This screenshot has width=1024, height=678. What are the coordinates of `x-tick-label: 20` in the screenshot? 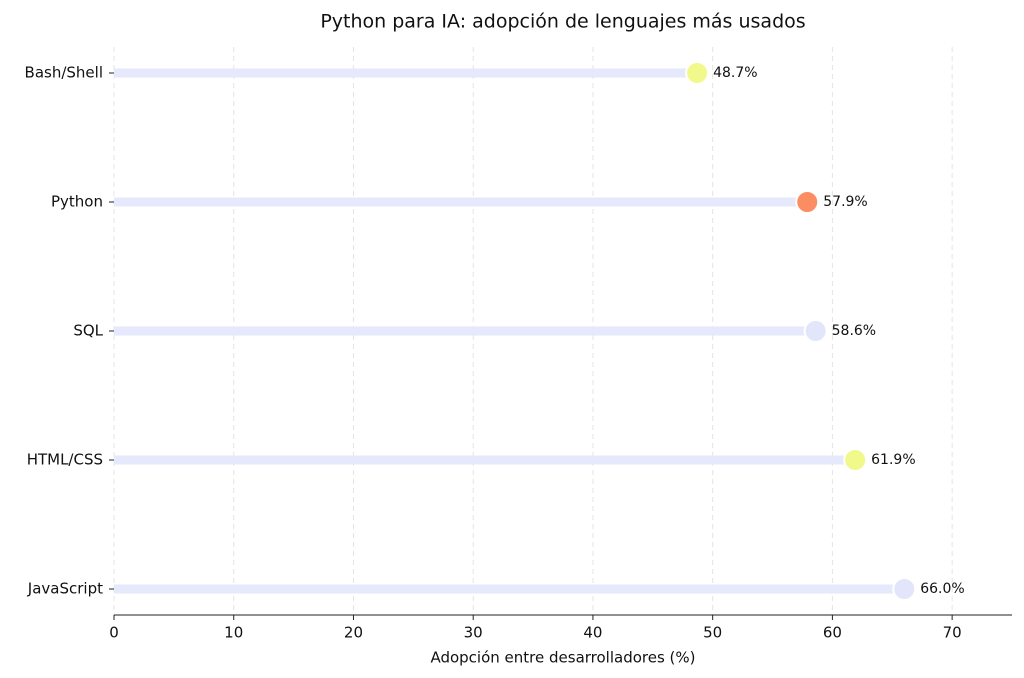 It's located at (353, 633).